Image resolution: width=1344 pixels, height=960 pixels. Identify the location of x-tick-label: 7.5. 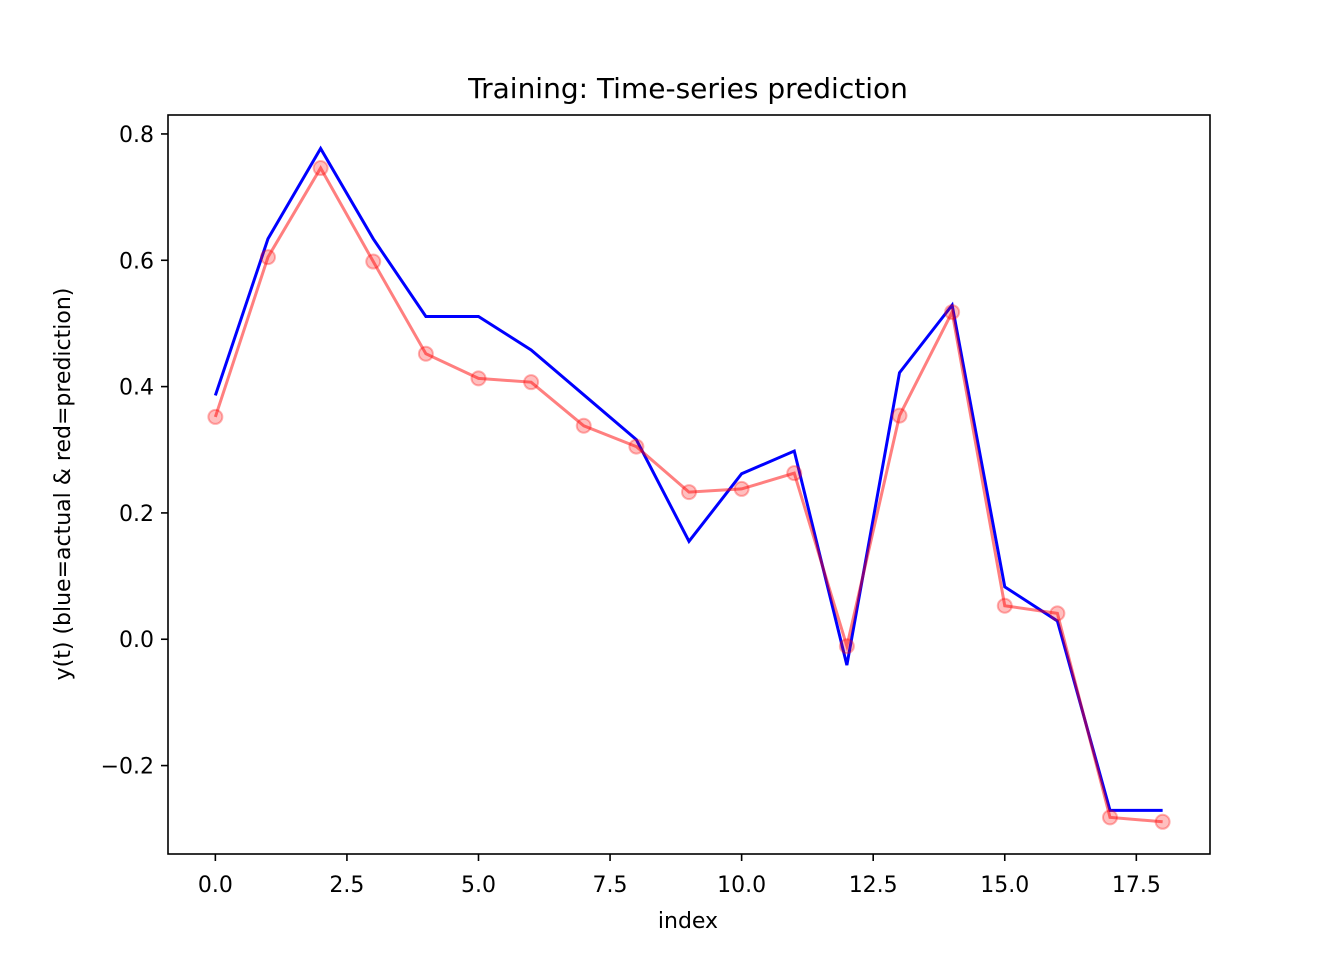
(610, 885).